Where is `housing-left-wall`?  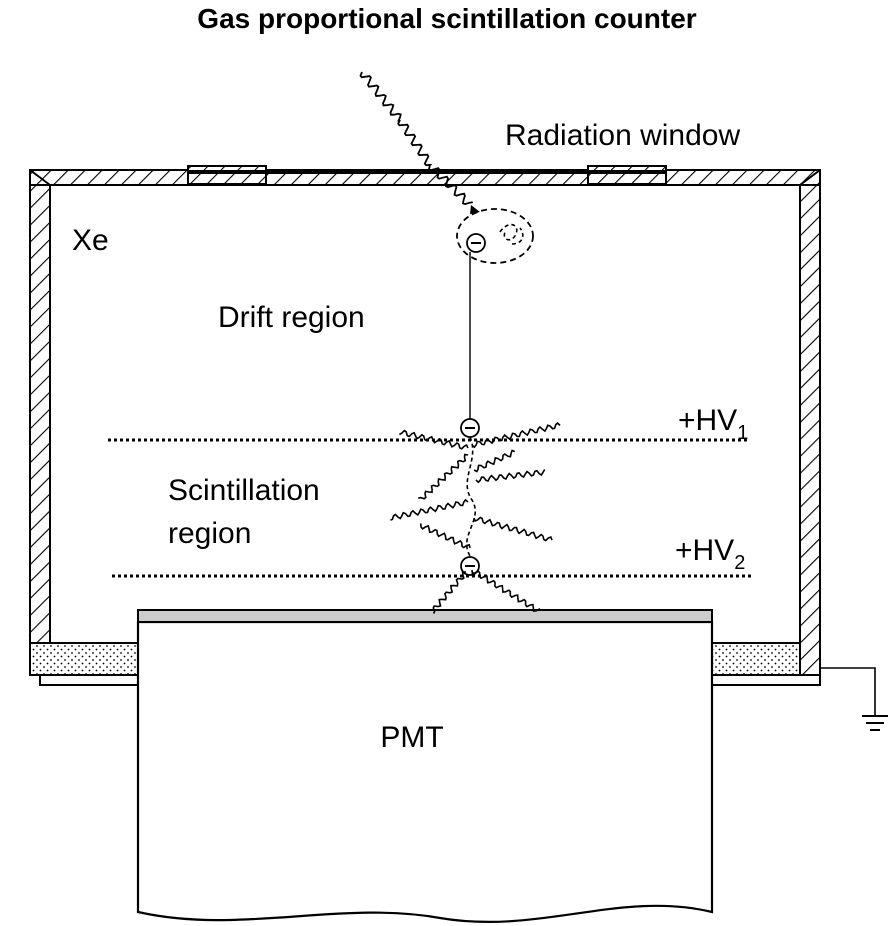
housing-left-wall is located at coordinates (40, 415).